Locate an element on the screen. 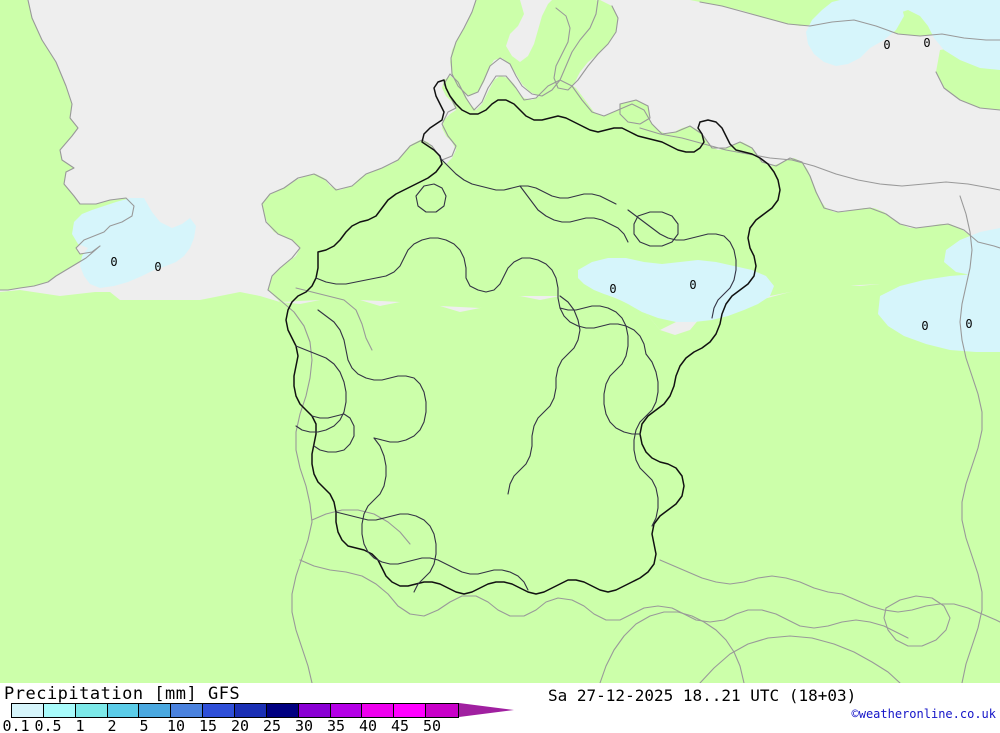 The height and width of the screenshot is (733, 1000). border-italy-slovenia is located at coordinates (672, 647).